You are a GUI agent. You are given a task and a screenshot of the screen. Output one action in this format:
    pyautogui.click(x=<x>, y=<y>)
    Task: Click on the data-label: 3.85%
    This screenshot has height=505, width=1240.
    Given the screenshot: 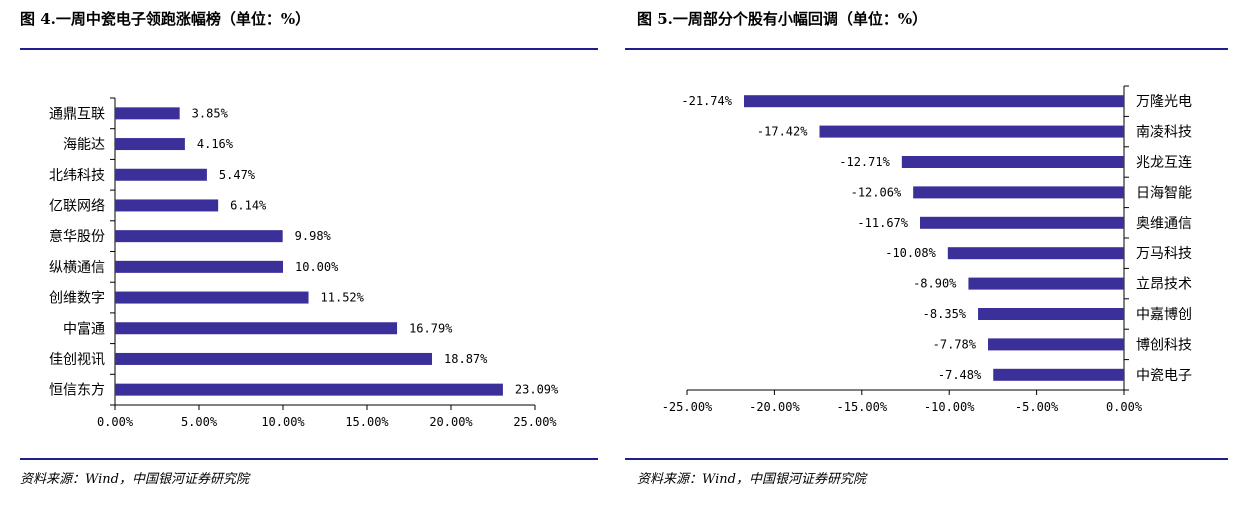 What is the action you would take?
    pyautogui.click(x=210, y=113)
    